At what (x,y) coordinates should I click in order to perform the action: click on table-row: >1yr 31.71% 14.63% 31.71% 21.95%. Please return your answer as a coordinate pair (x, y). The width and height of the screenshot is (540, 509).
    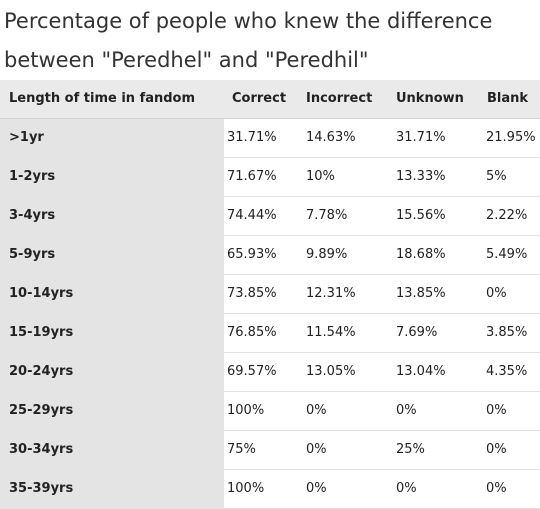
    Looking at the image, I should click on (270, 138).